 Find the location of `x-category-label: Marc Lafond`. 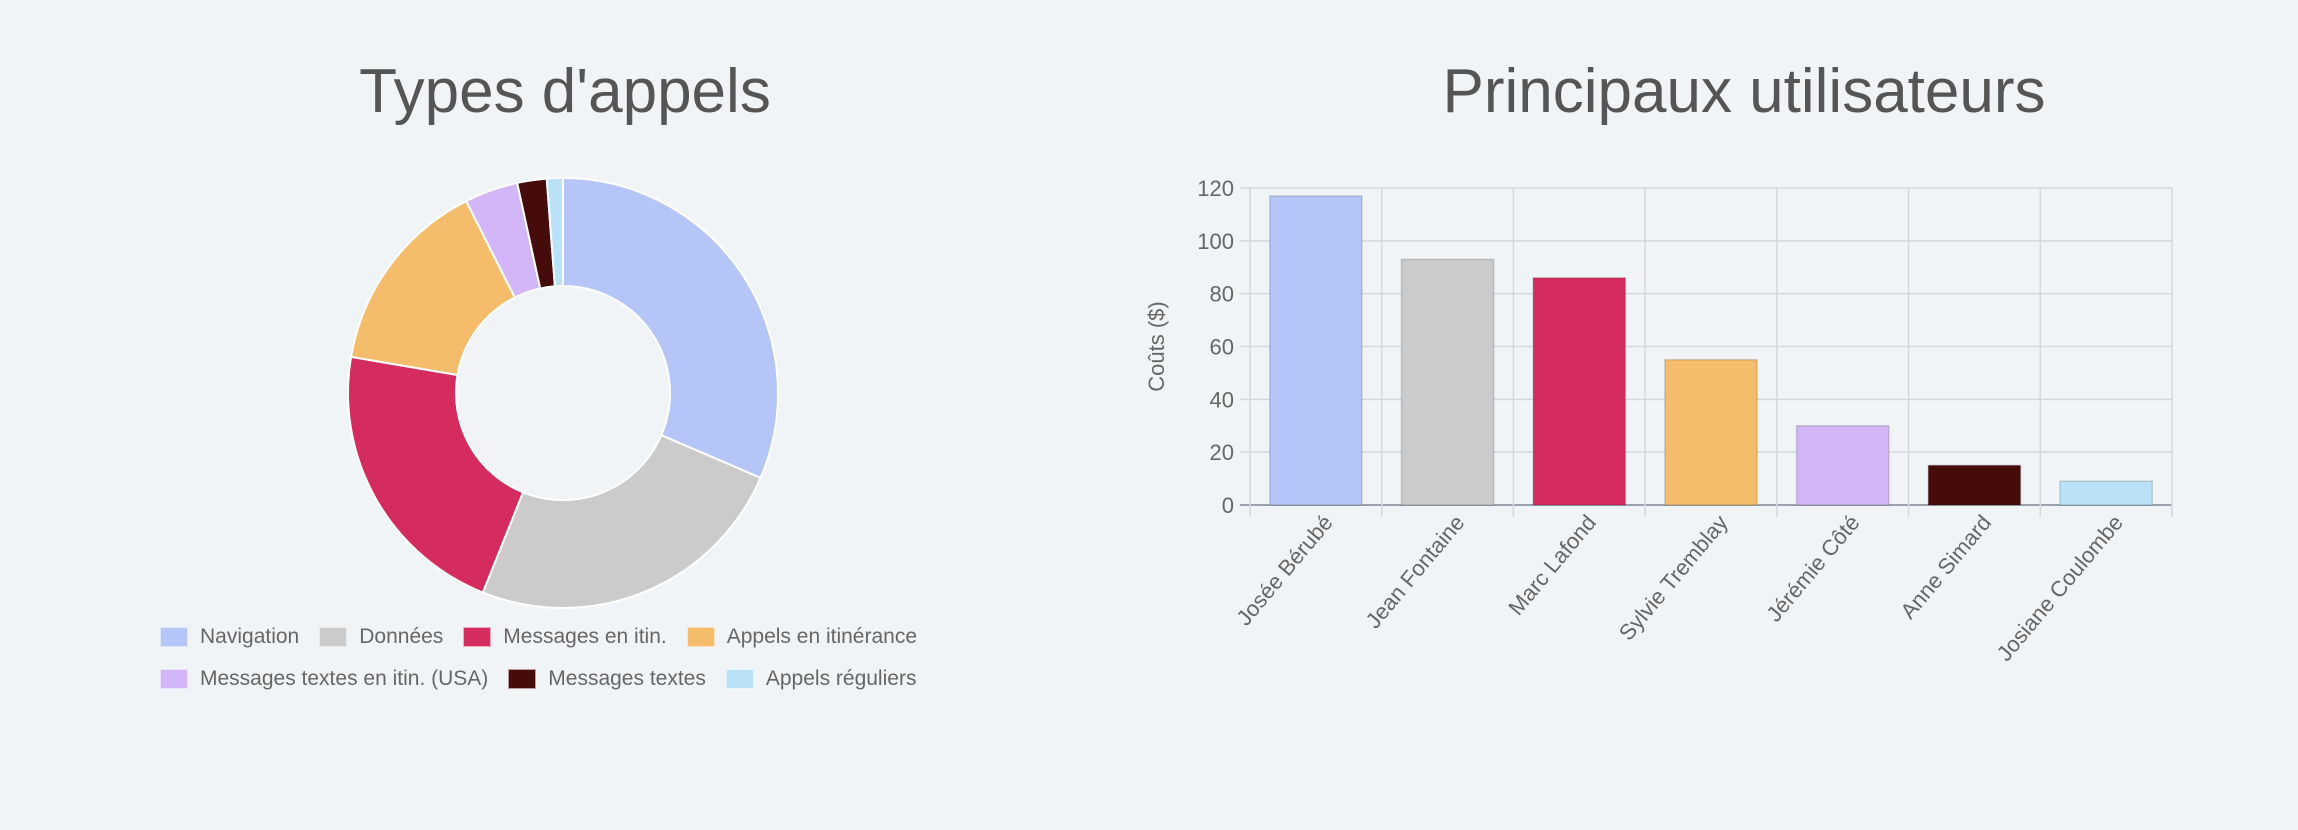

x-category-label: Marc Lafond is located at coordinates (1552, 565).